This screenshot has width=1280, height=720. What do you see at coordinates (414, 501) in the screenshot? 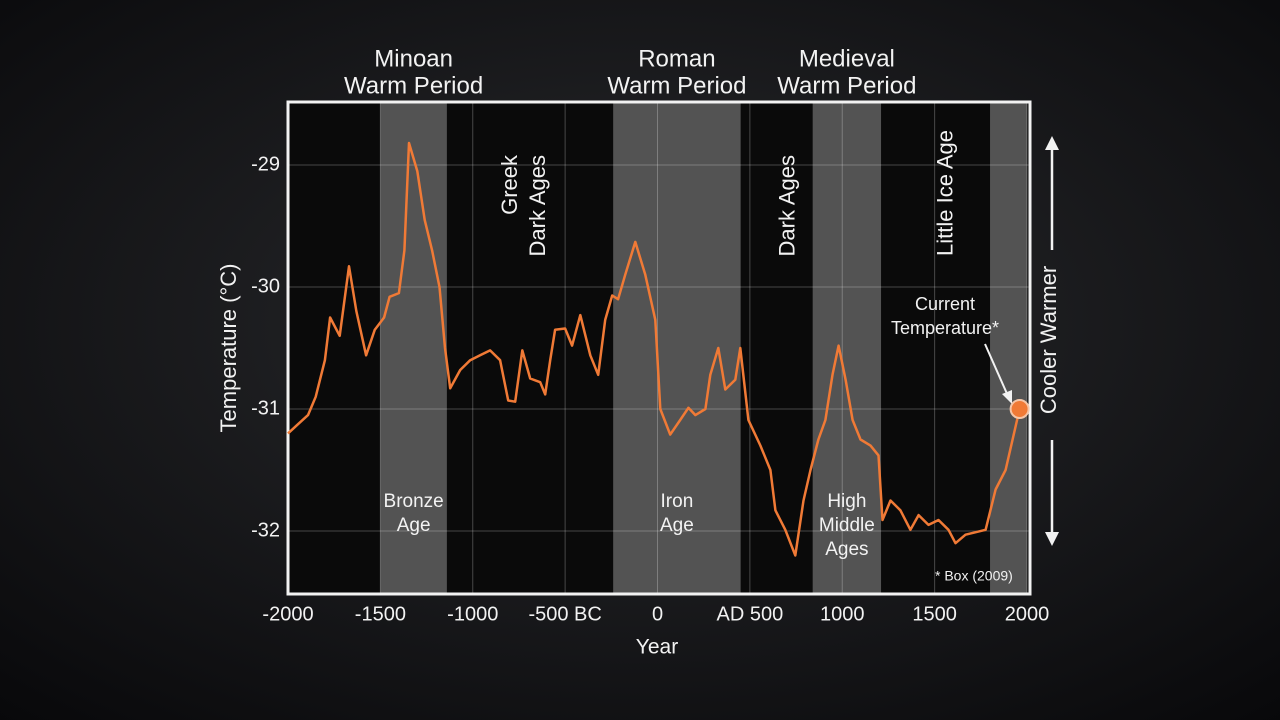
I see `period-inner-label: Bronze` at bounding box center [414, 501].